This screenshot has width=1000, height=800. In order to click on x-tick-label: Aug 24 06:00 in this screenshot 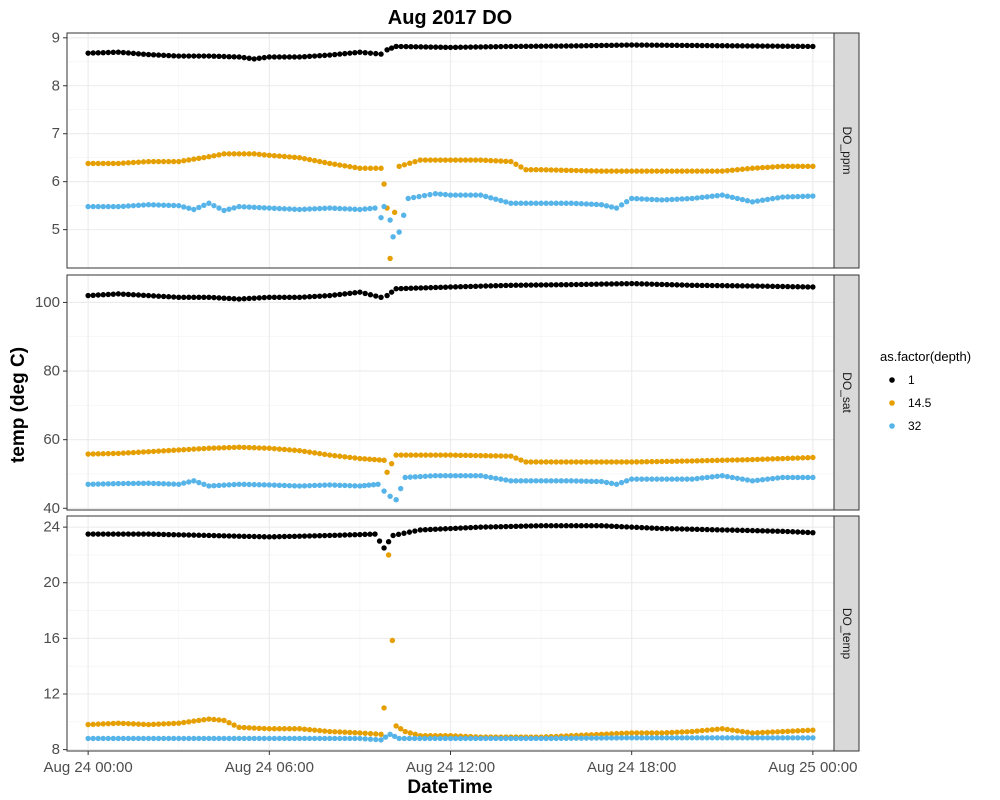, I will do `click(269, 767)`.